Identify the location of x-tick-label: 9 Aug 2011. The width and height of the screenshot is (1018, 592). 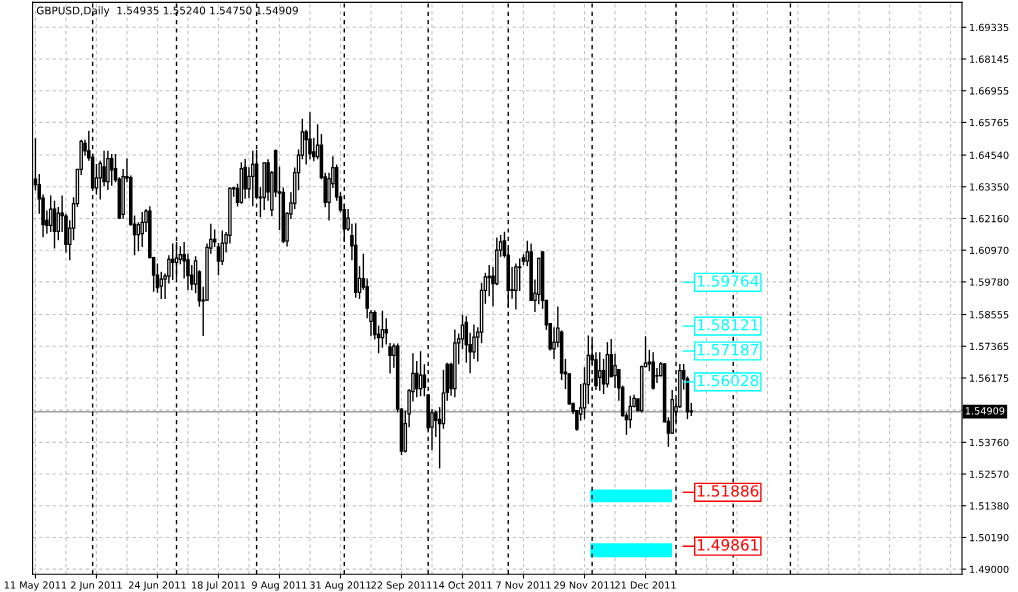
(279, 586).